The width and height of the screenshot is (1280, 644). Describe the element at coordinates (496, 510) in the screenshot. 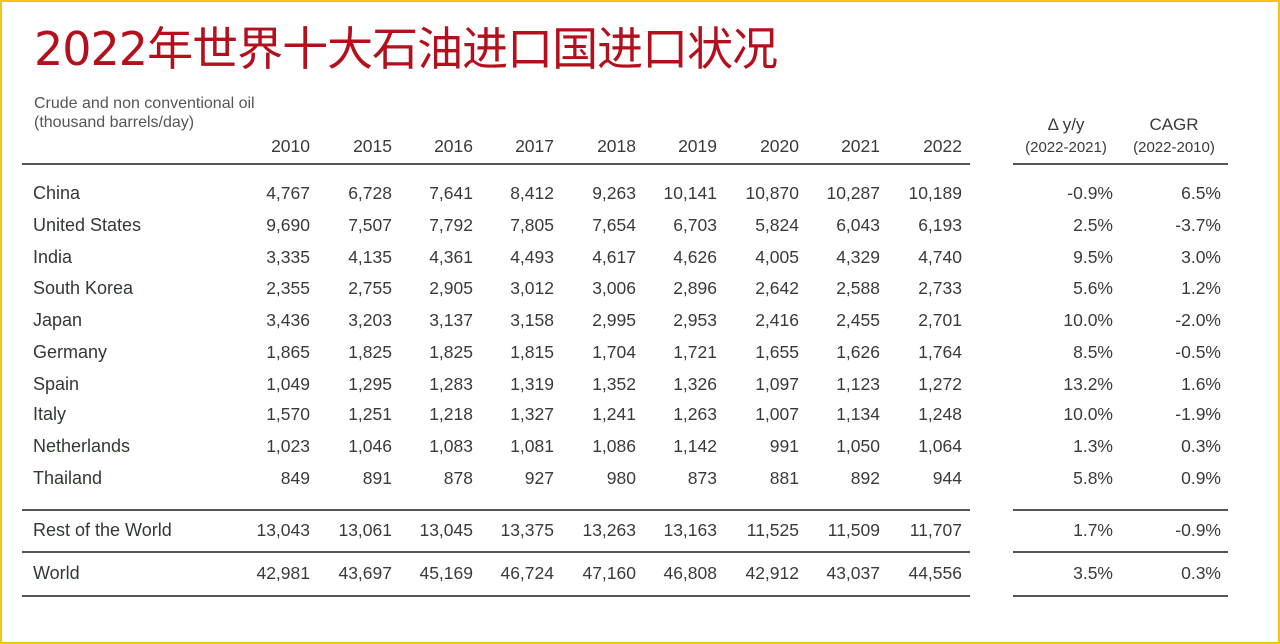

I see `rest-rule-main` at that location.